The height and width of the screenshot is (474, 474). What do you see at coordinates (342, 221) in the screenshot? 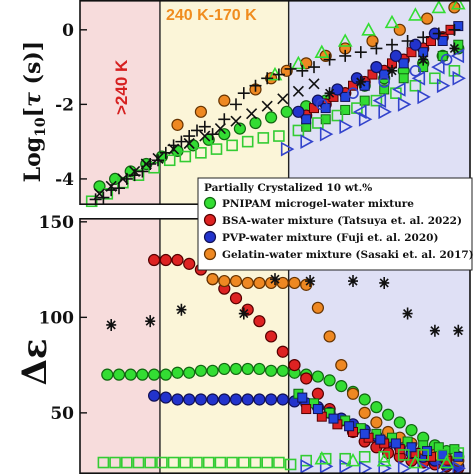
I see `legend-entry-label: BSA-water mixture (Tatsuya et. al. 2022)` at bounding box center [342, 221].